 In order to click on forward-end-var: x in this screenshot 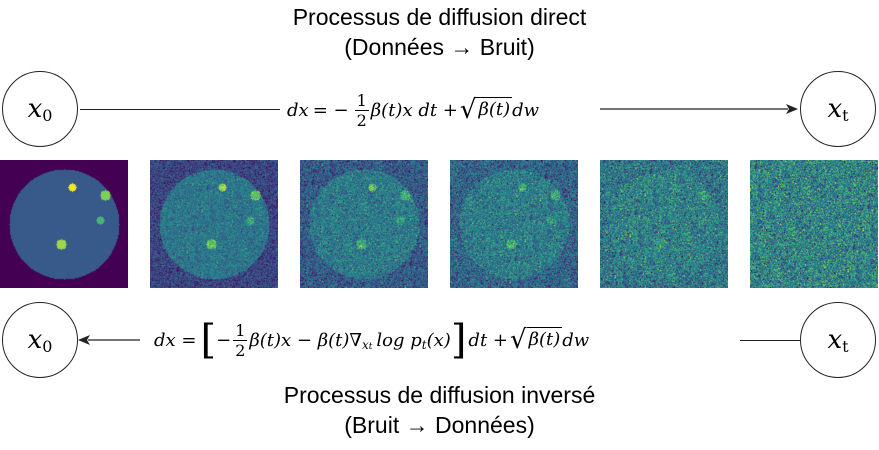, I will do `click(835, 109)`.